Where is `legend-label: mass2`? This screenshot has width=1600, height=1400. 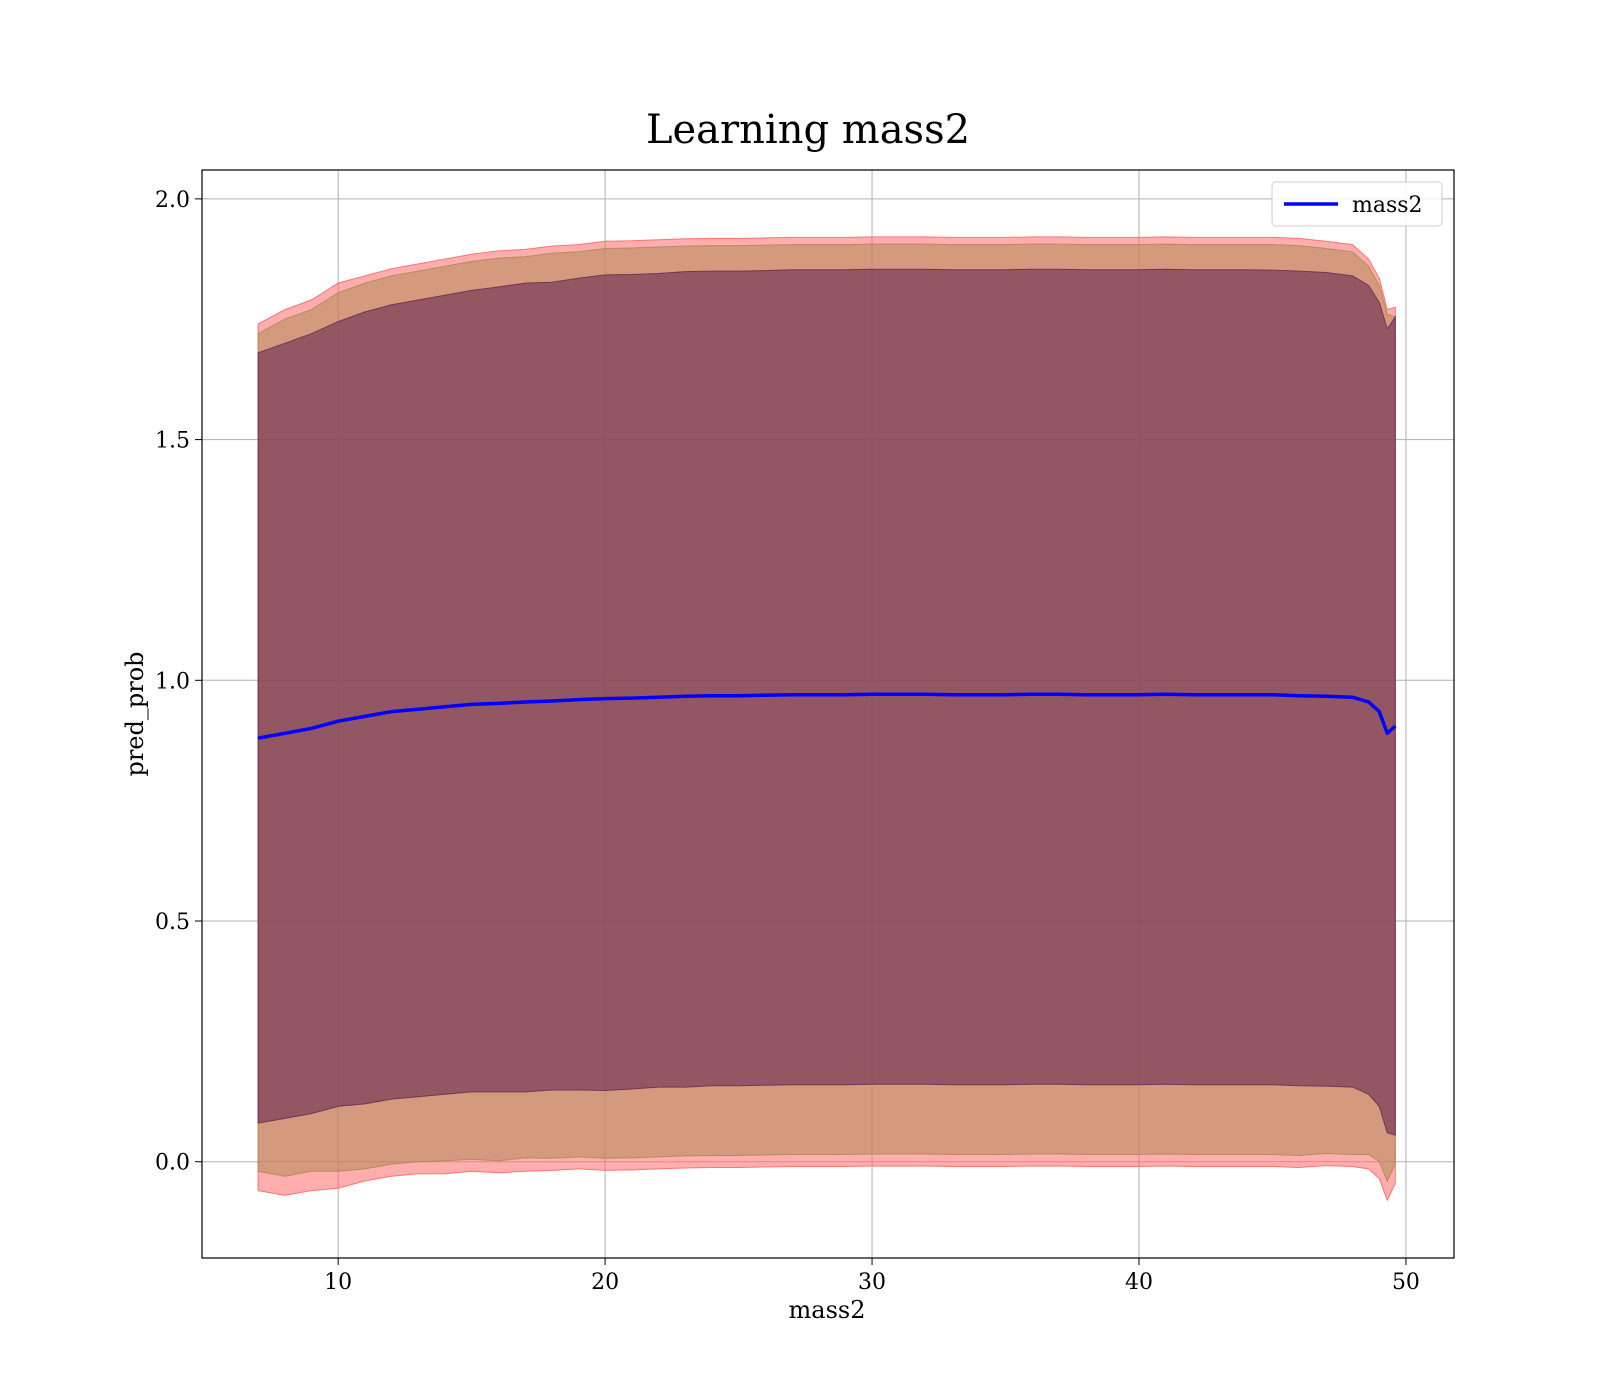 legend-label: mass2 is located at coordinates (1387, 205).